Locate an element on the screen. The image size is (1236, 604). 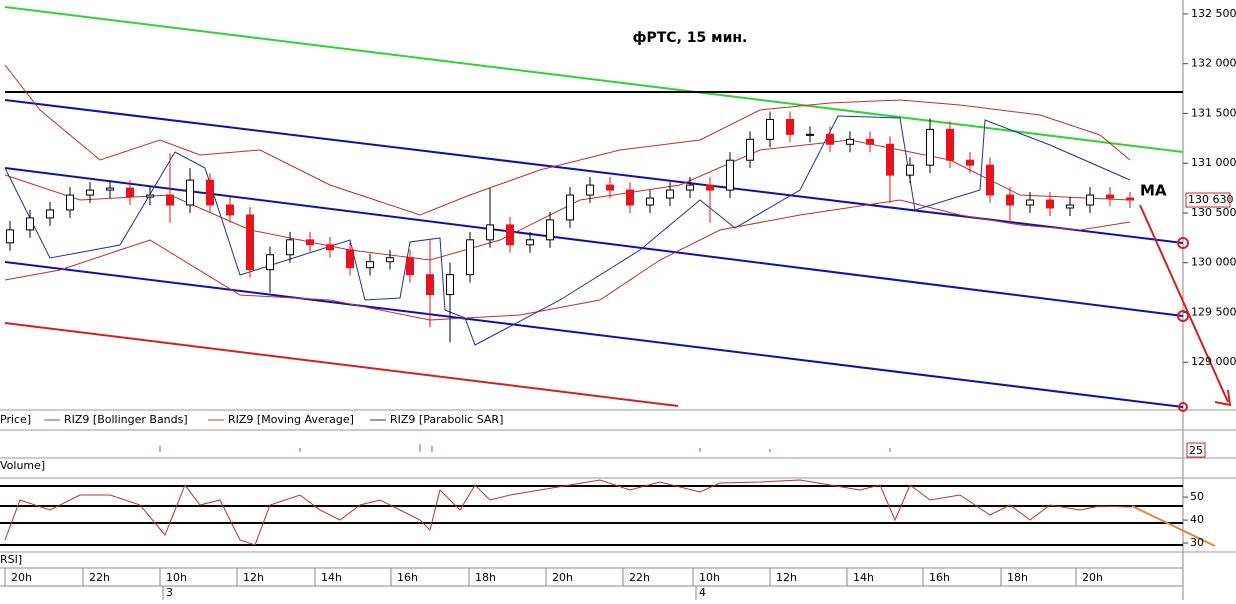
x-tick-label: 18h is located at coordinates (1017, 577).